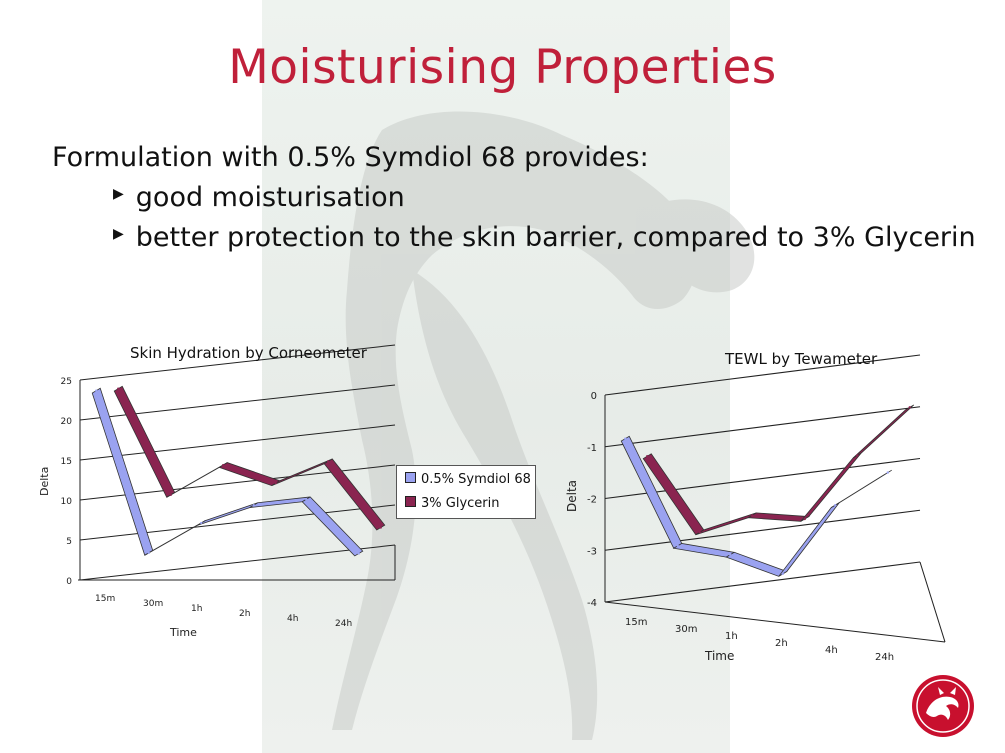 This screenshot has width=1005, height=753. Describe the element at coordinates (801, 359) in the screenshot. I see `chart-title: TEWL by Tewameter` at that location.